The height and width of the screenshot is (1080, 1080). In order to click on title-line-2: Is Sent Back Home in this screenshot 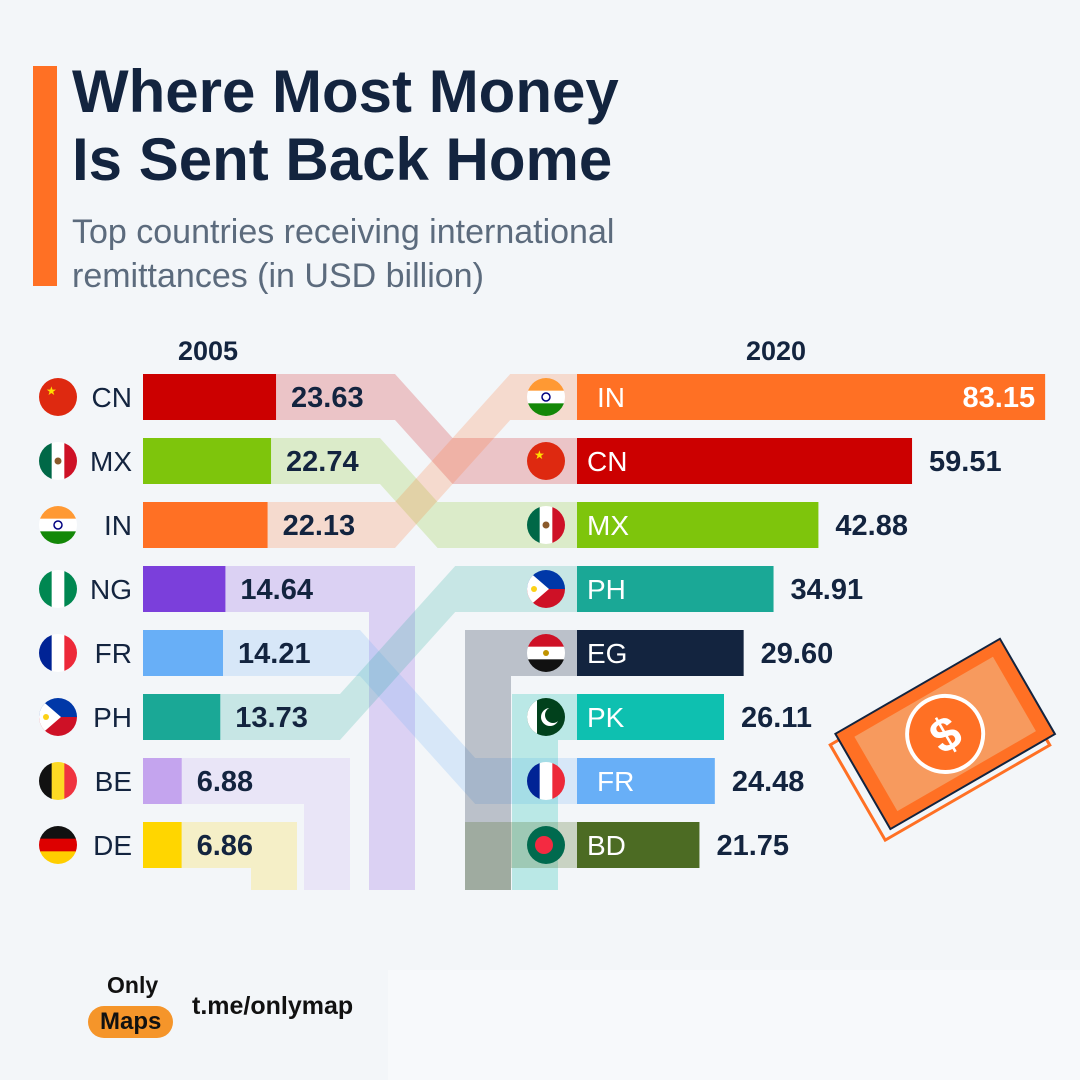, I will do `click(342, 159)`.